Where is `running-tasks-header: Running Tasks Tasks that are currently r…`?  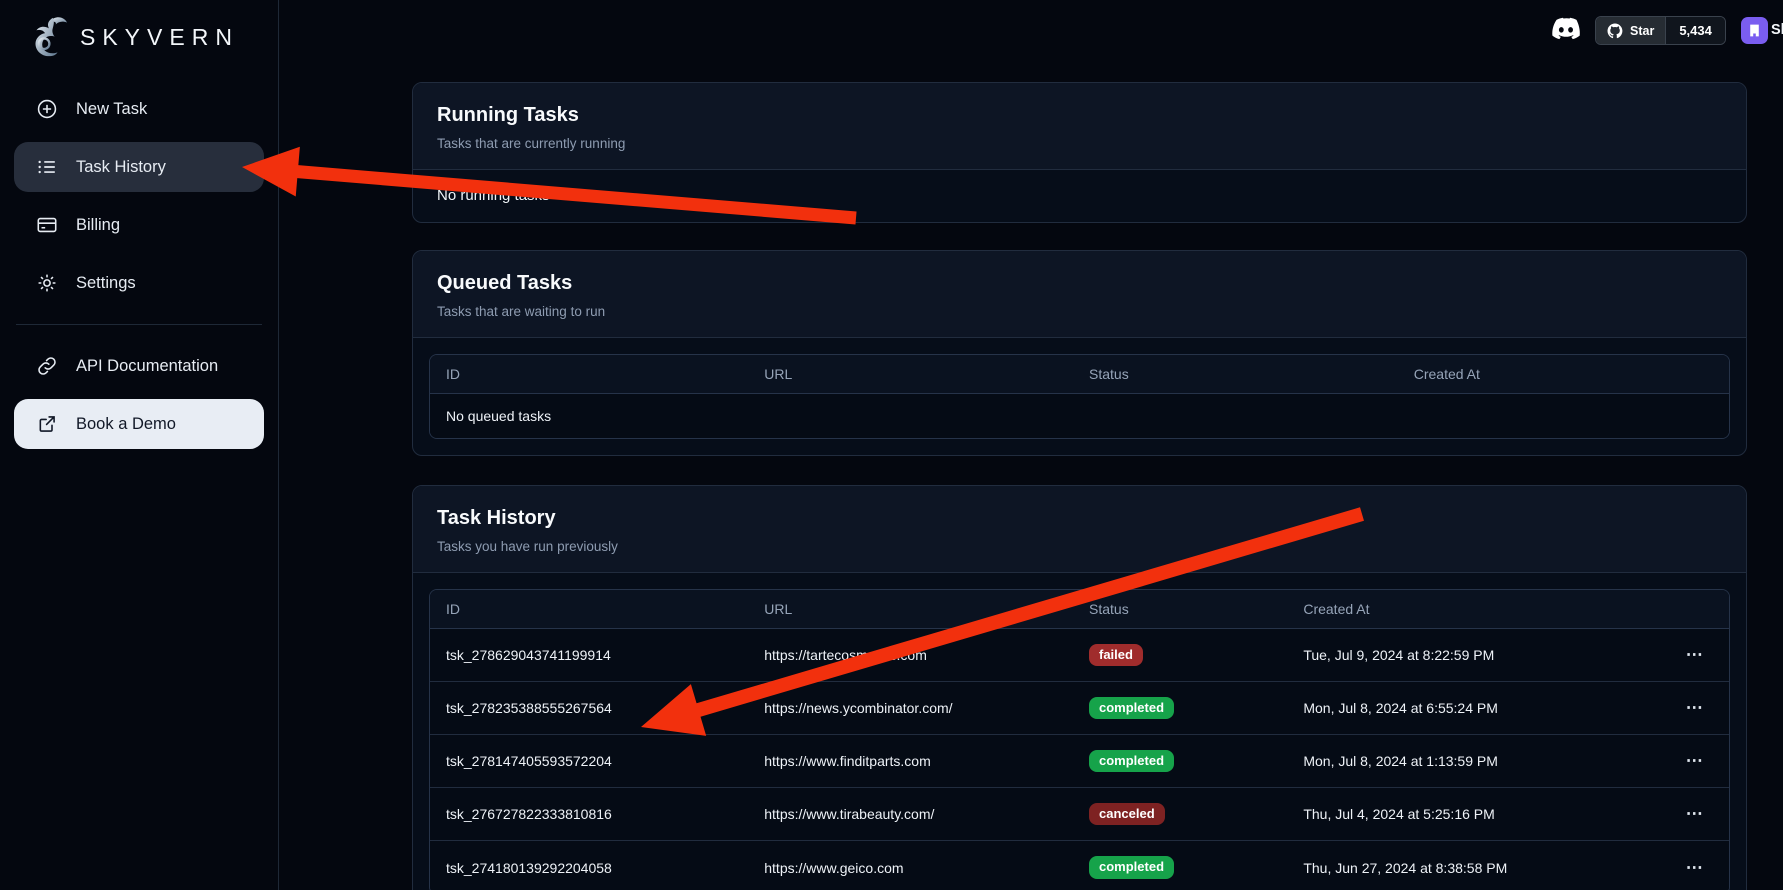
running-tasks-header: Running Tasks Tasks that are currently r… is located at coordinates (1079, 126).